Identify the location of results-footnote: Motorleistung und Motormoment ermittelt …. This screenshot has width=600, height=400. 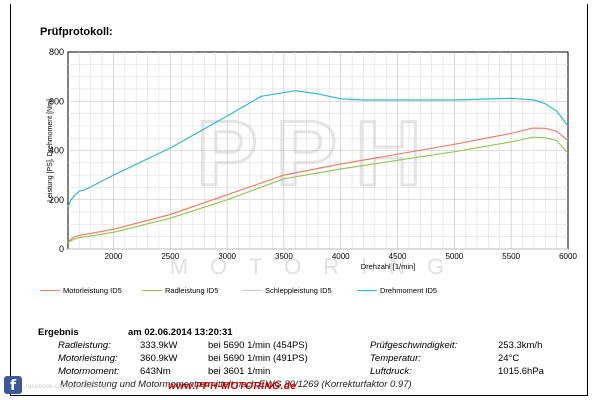
(236, 384).